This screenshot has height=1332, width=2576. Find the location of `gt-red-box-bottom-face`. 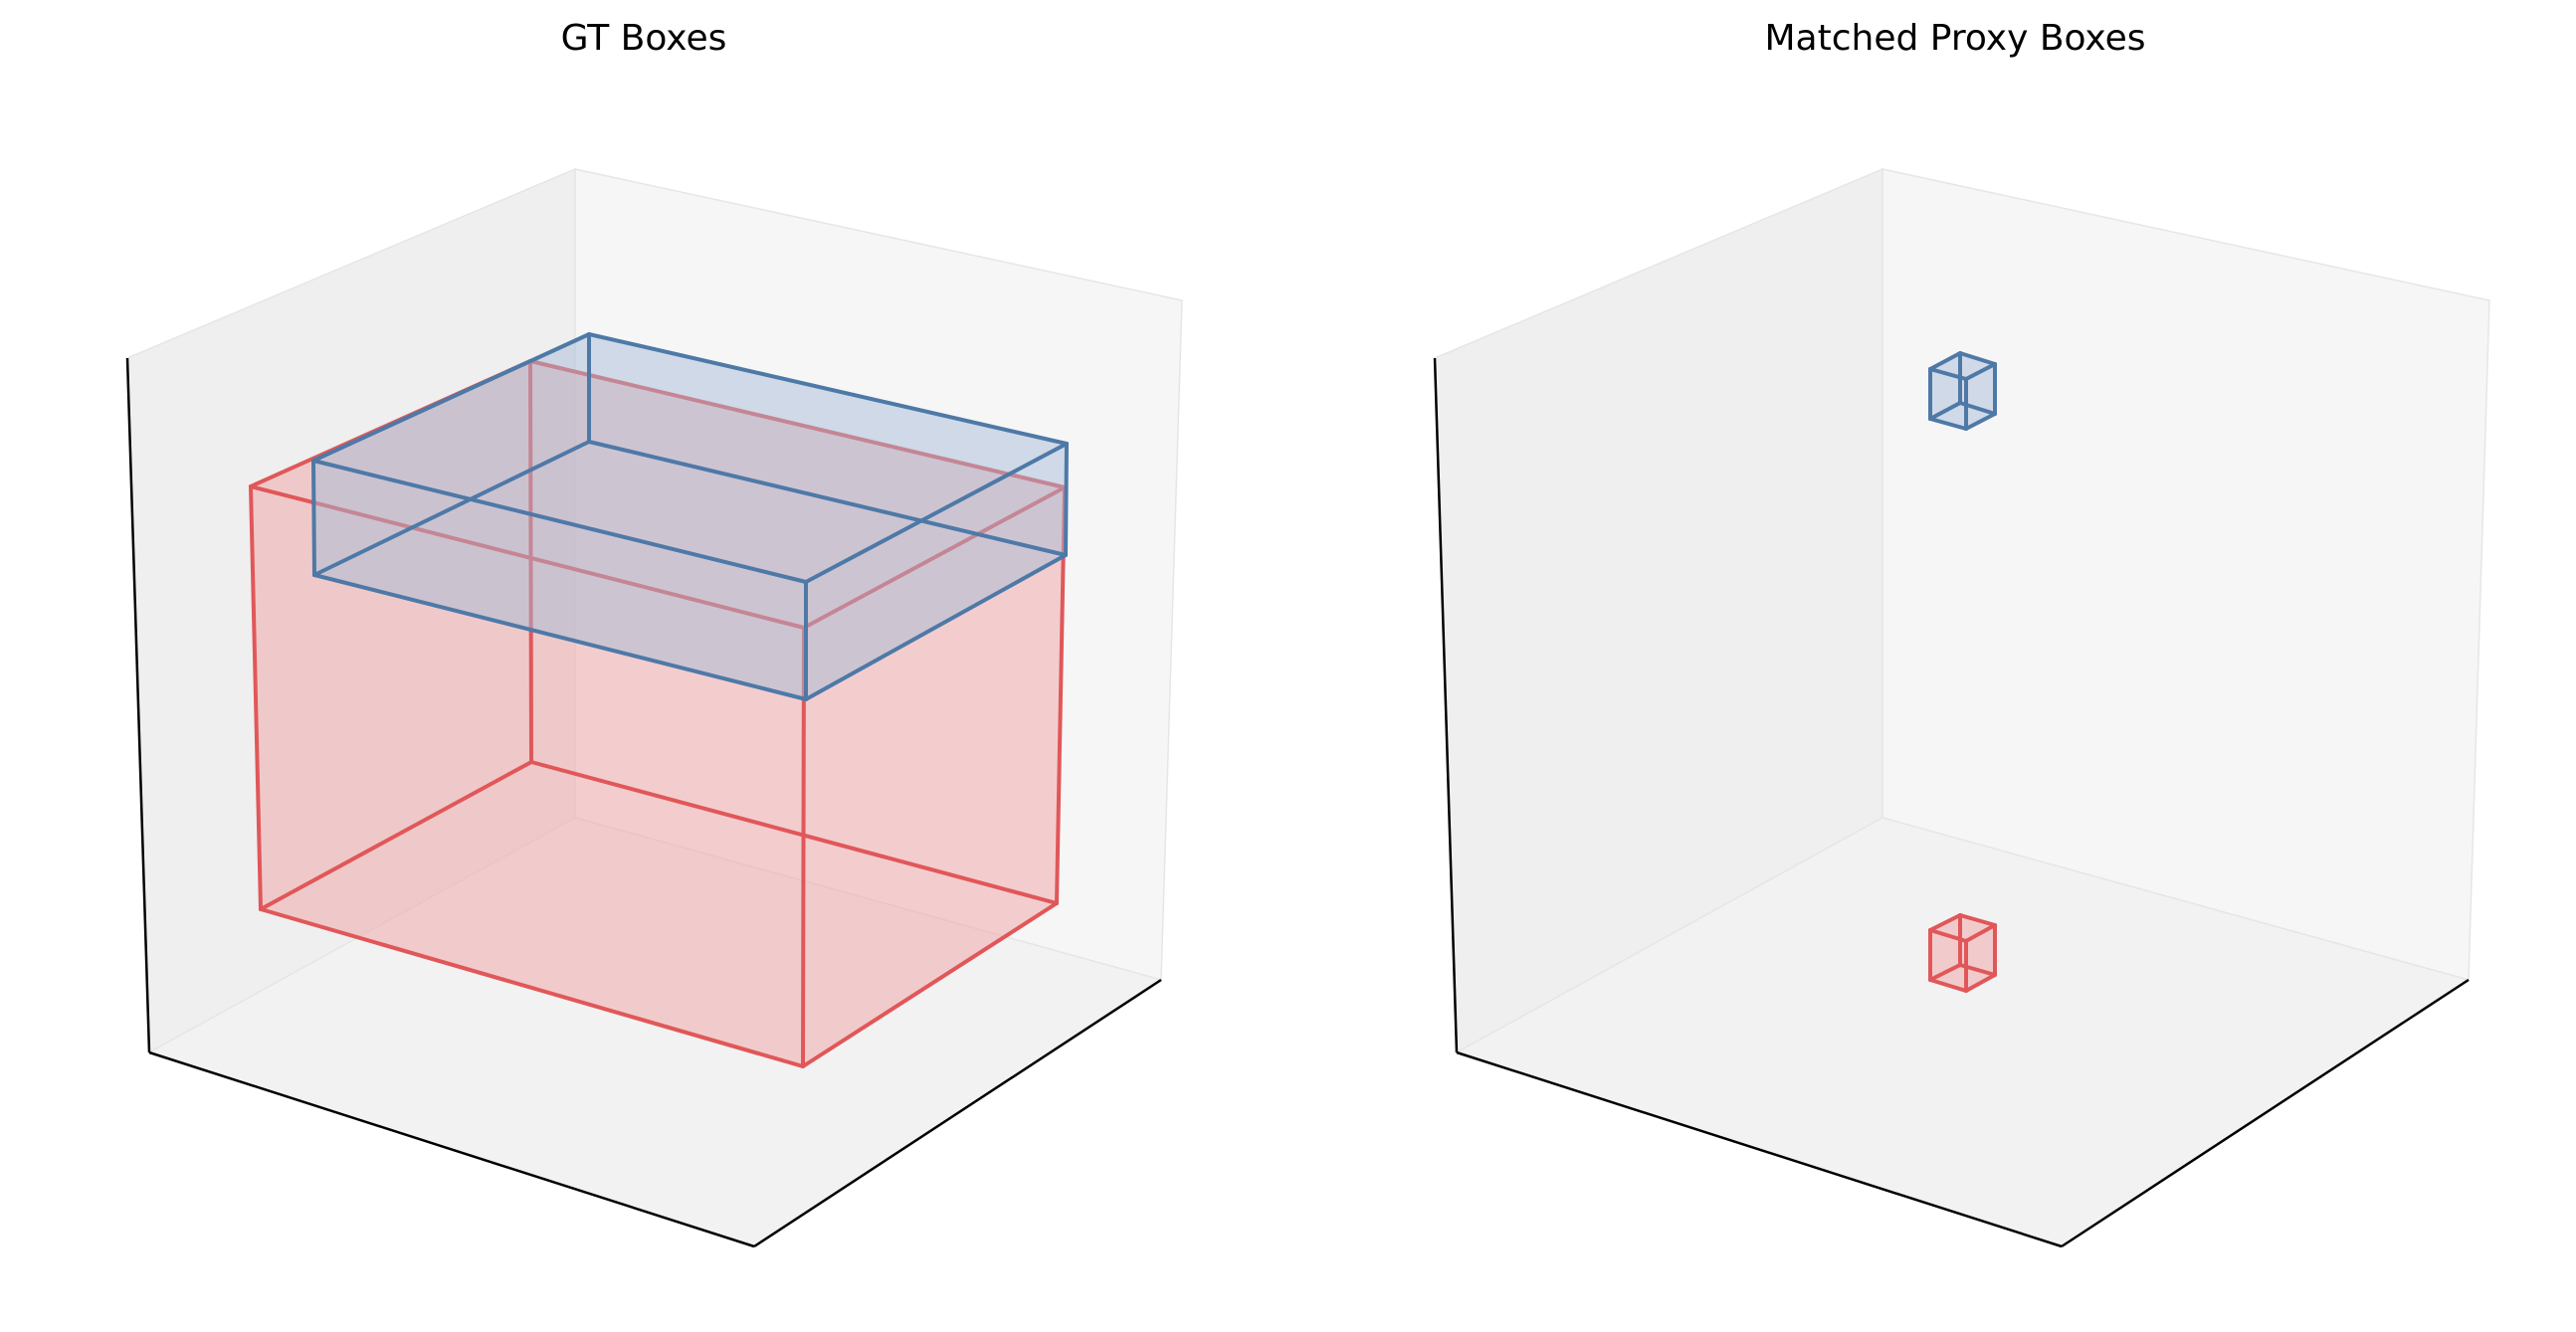

gt-red-box-bottom-face is located at coordinates (659, 914).